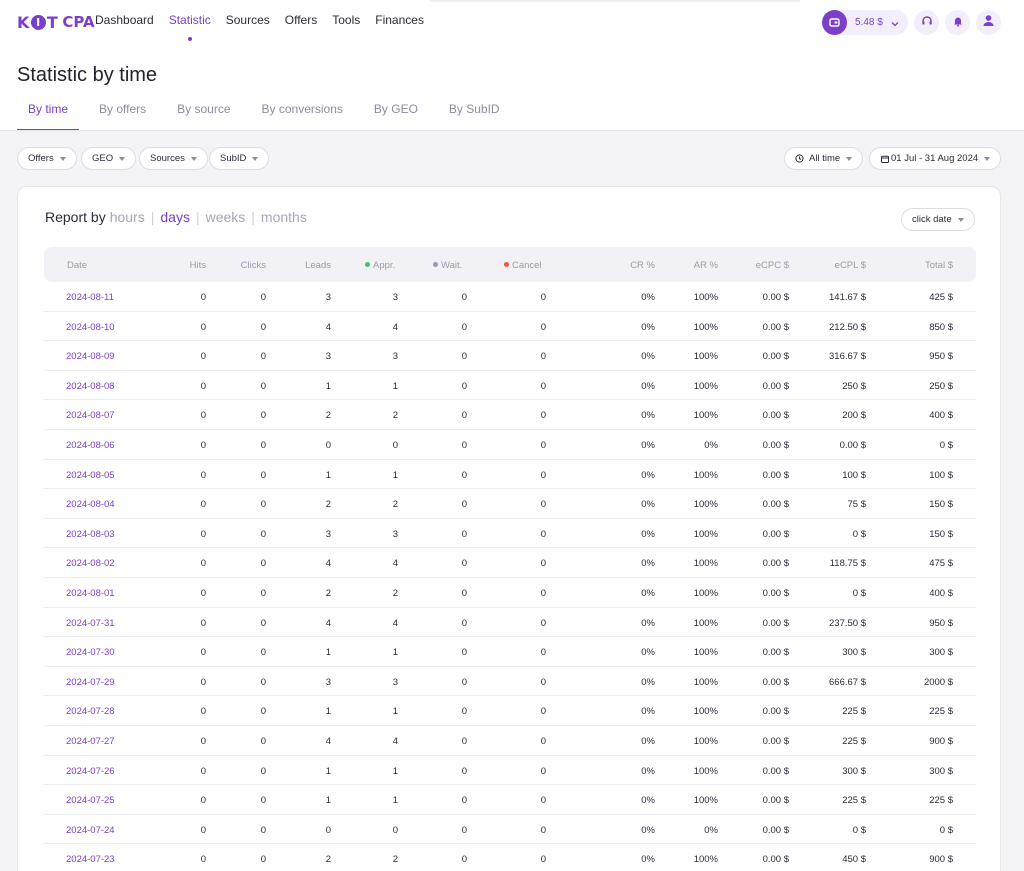 The image size is (1024, 871). Describe the element at coordinates (127, 217) in the screenshot. I see `report-option-hours: hours` at that location.